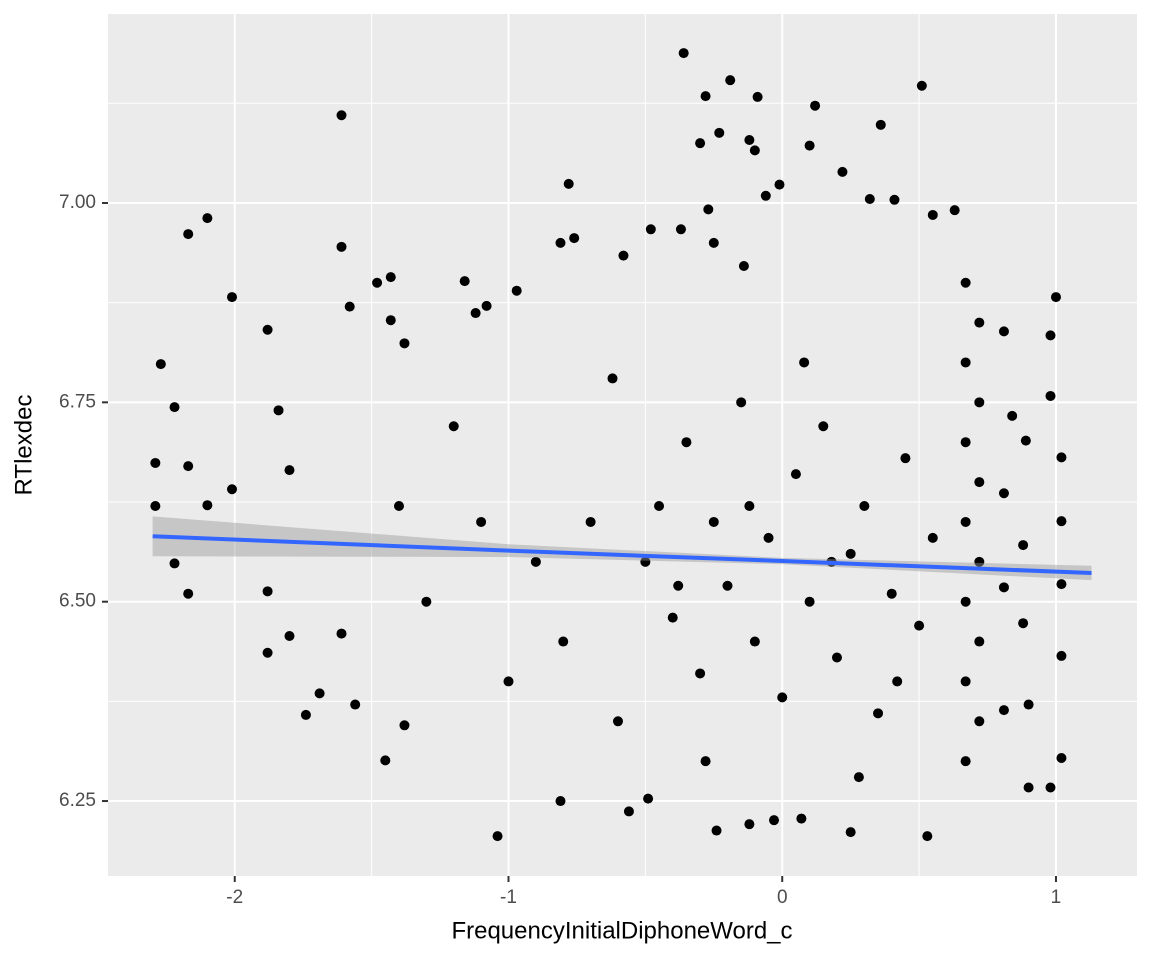 The image size is (1152, 960). Describe the element at coordinates (77, 401) in the screenshot. I see `y-tick-label: 6.75` at that location.